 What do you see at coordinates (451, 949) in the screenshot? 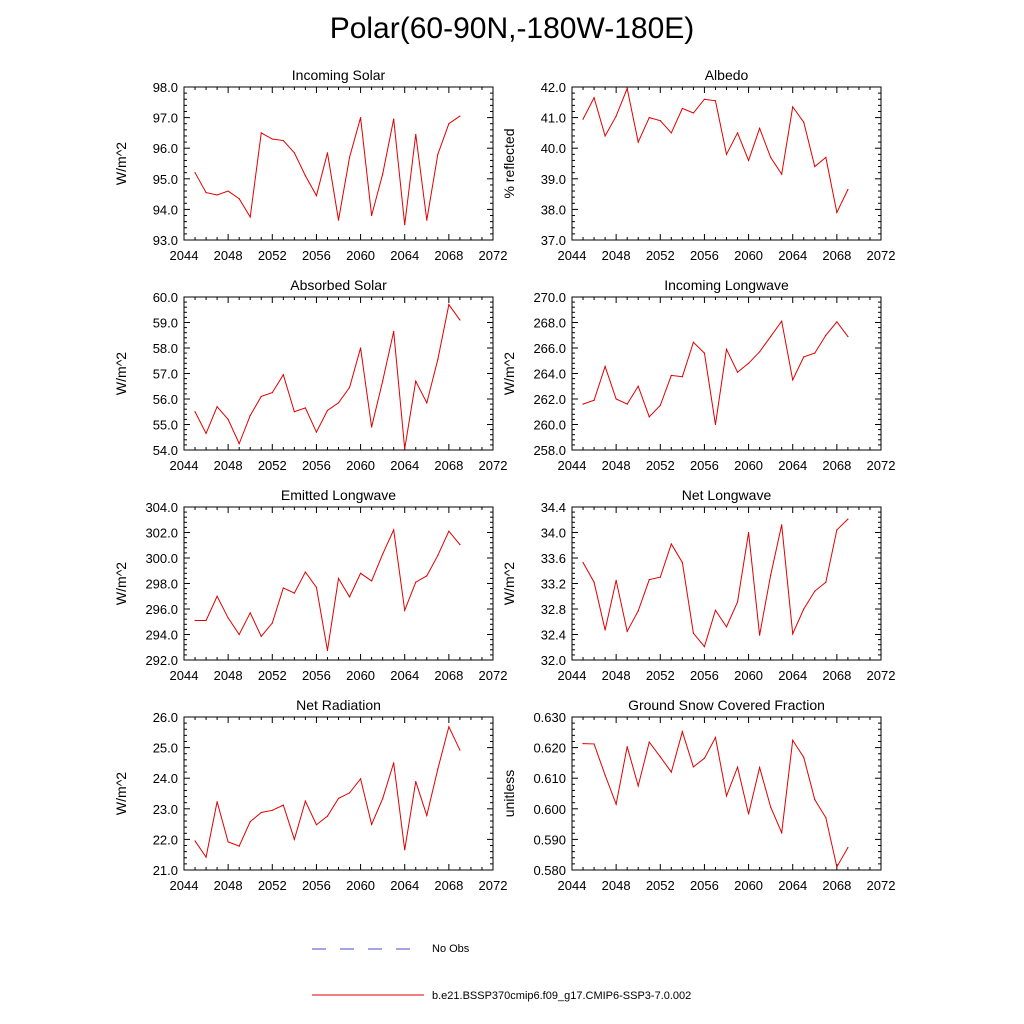
I see `legend-obs-label: No Obs` at bounding box center [451, 949].